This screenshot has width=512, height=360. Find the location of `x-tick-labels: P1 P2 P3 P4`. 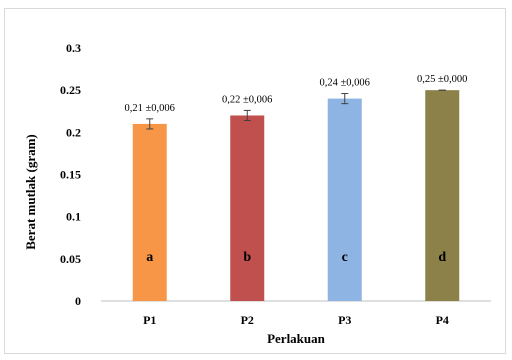

x-tick-labels: P1 P2 P3 P4 is located at coordinates (296, 320).